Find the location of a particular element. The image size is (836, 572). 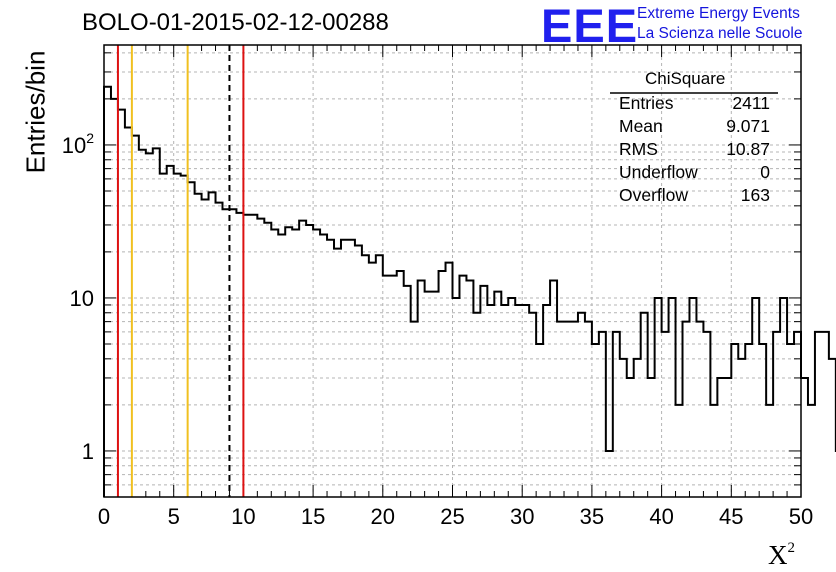

y-tick-label-sup: 2 is located at coordinates (90, 138).